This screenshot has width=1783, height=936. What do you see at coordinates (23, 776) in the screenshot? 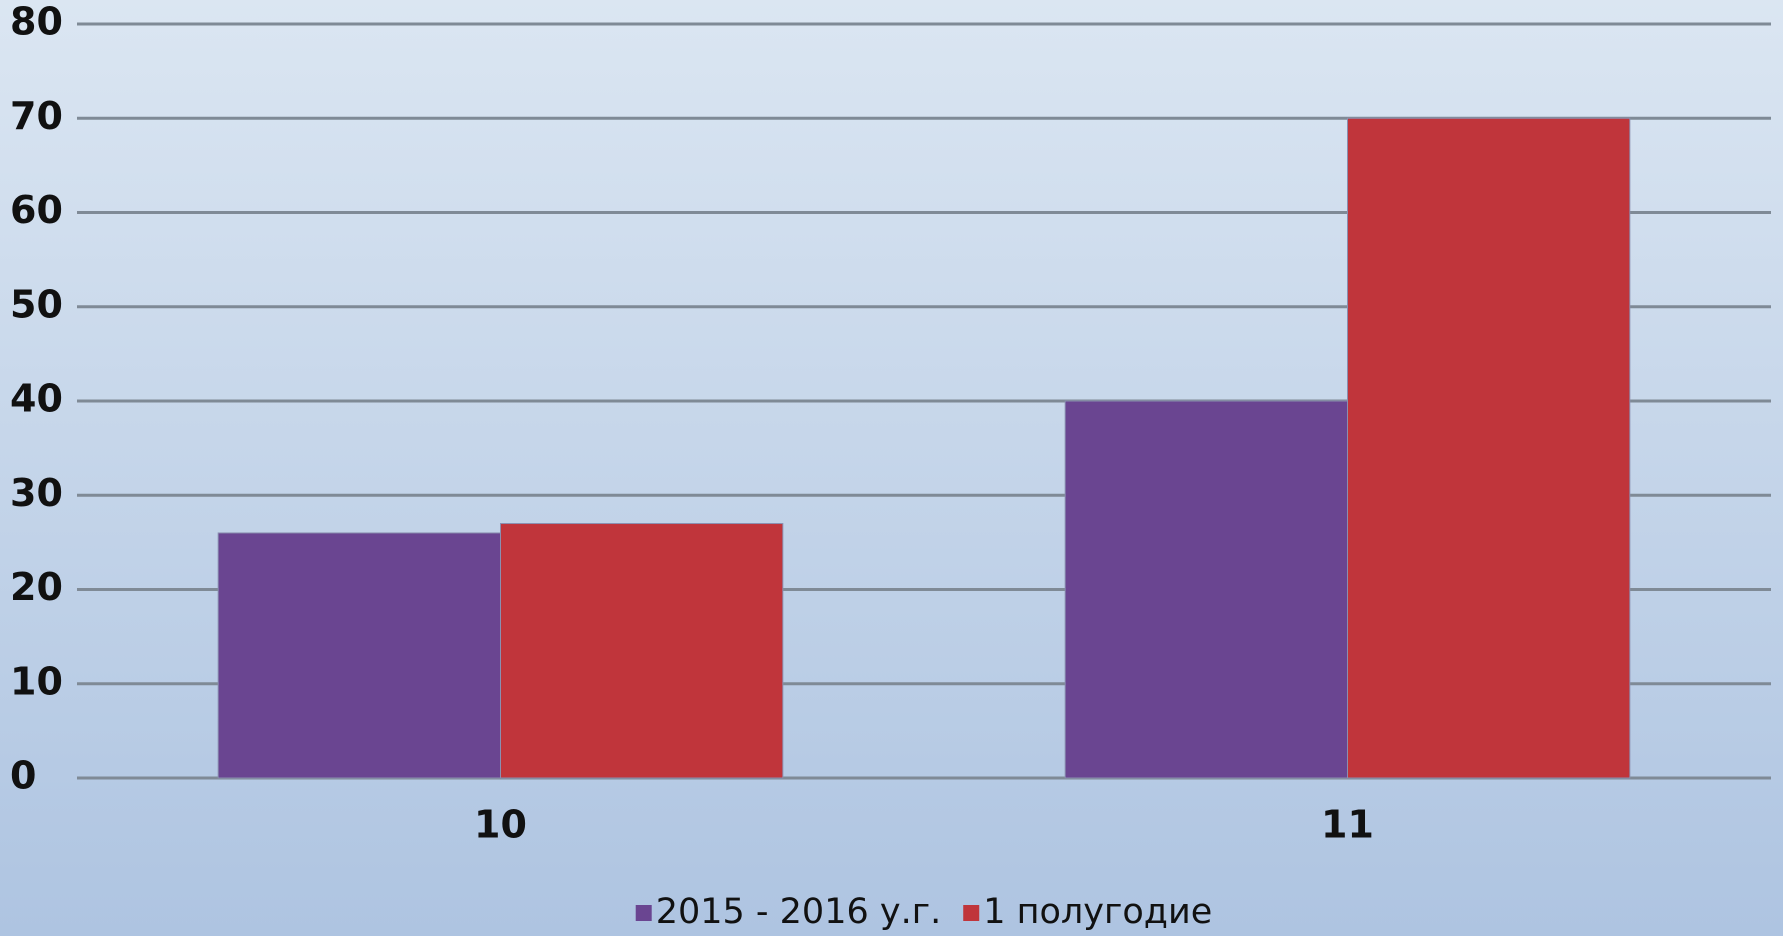
I see `y-tick-label: 0` at bounding box center [23, 776].